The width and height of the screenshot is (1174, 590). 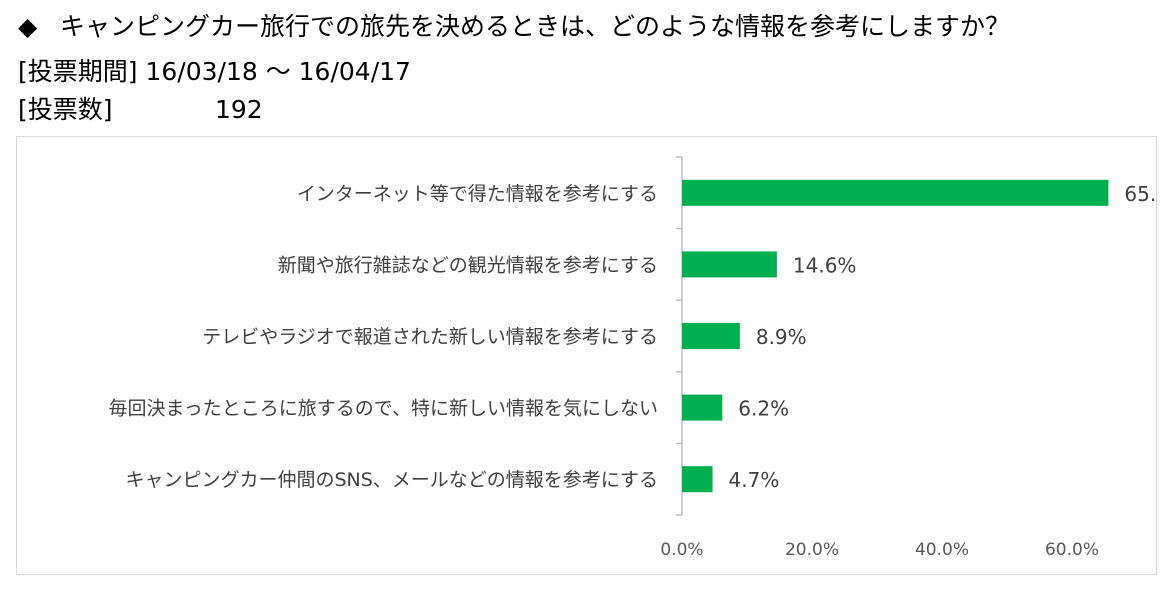 What do you see at coordinates (430, 337) in the screenshot?
I see `category-label: テレビやラジオで報道された新しい情報を参考にする` at bounding box center [430, 337].